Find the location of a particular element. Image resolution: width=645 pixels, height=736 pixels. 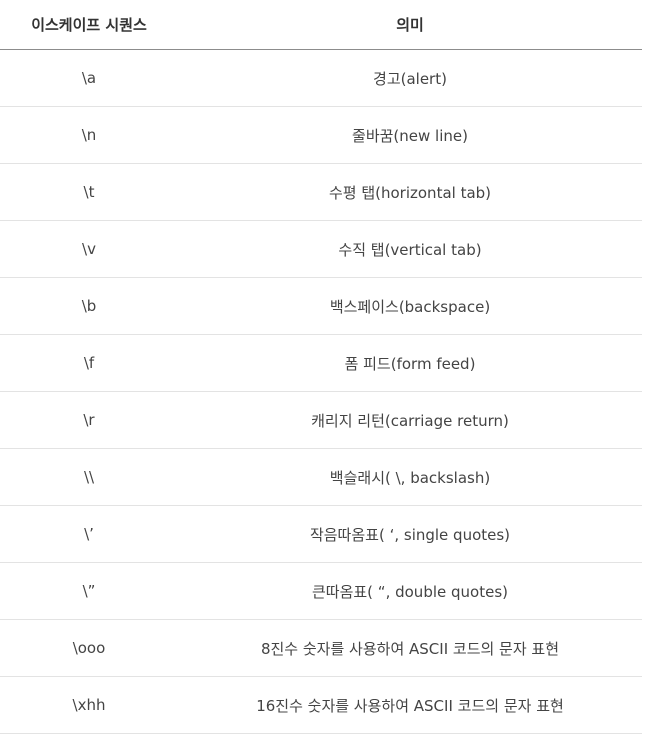

table-row: \n 줄바꿈(new line) is located at coordinates (321, 135).